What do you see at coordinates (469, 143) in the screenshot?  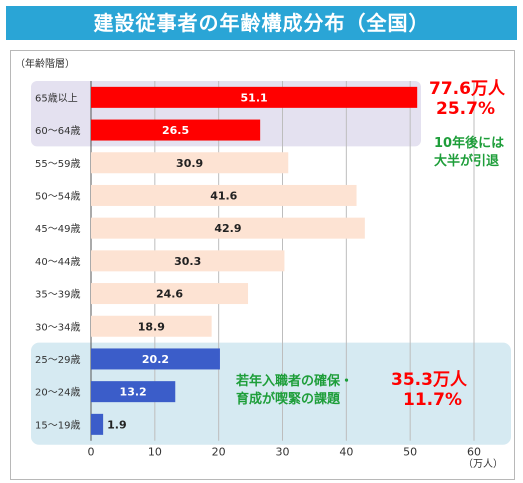 I see `senior-note-line1: 10年後には` at bounding box center [469, 143].